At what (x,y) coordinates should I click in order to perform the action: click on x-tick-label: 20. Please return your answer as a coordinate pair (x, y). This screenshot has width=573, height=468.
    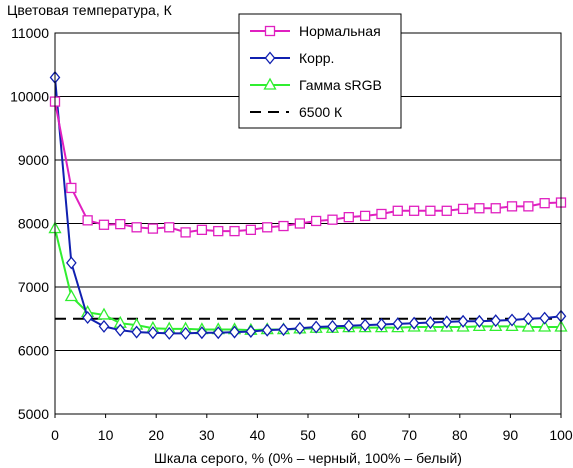
    Looking at the image, I should click on (156, 435).